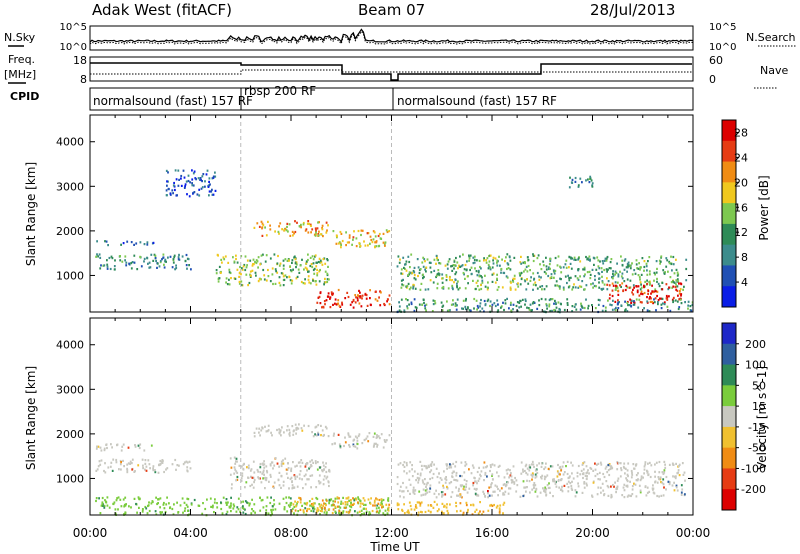 Image resolution: width=800 pixels, height=554 pixels. What do you see at coordinates (755, 365) in the screenshot?
I see `colorbar-tick-label: 100` at bounding box center [755, 365].